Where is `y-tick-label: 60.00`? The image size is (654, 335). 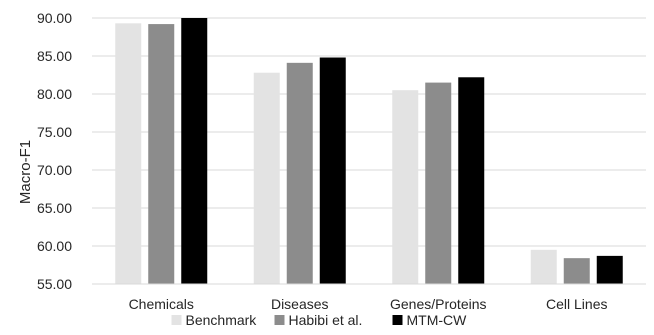 y-tick-label: 60.00 is located at coordinates (54, 246).